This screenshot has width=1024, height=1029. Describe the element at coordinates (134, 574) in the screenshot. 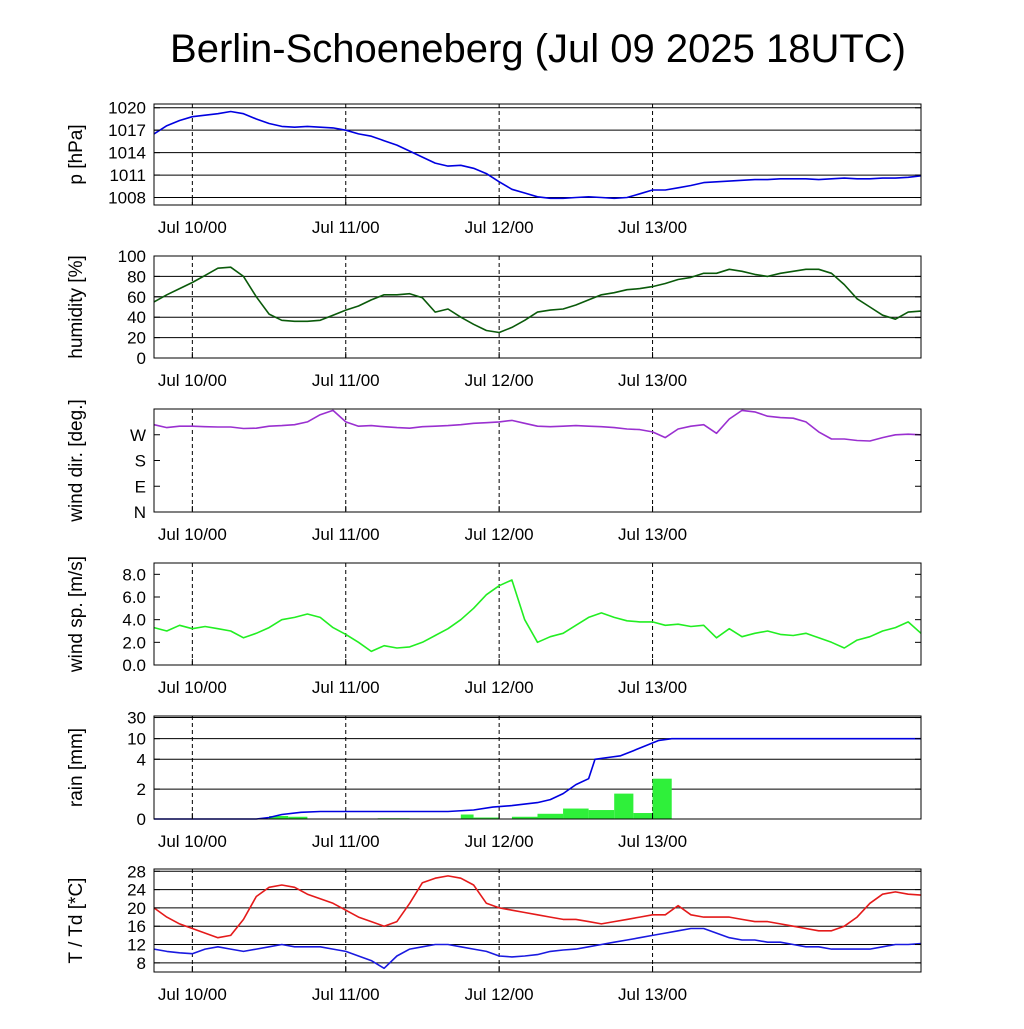

I see `y-tick-label: 8.0` at that location.